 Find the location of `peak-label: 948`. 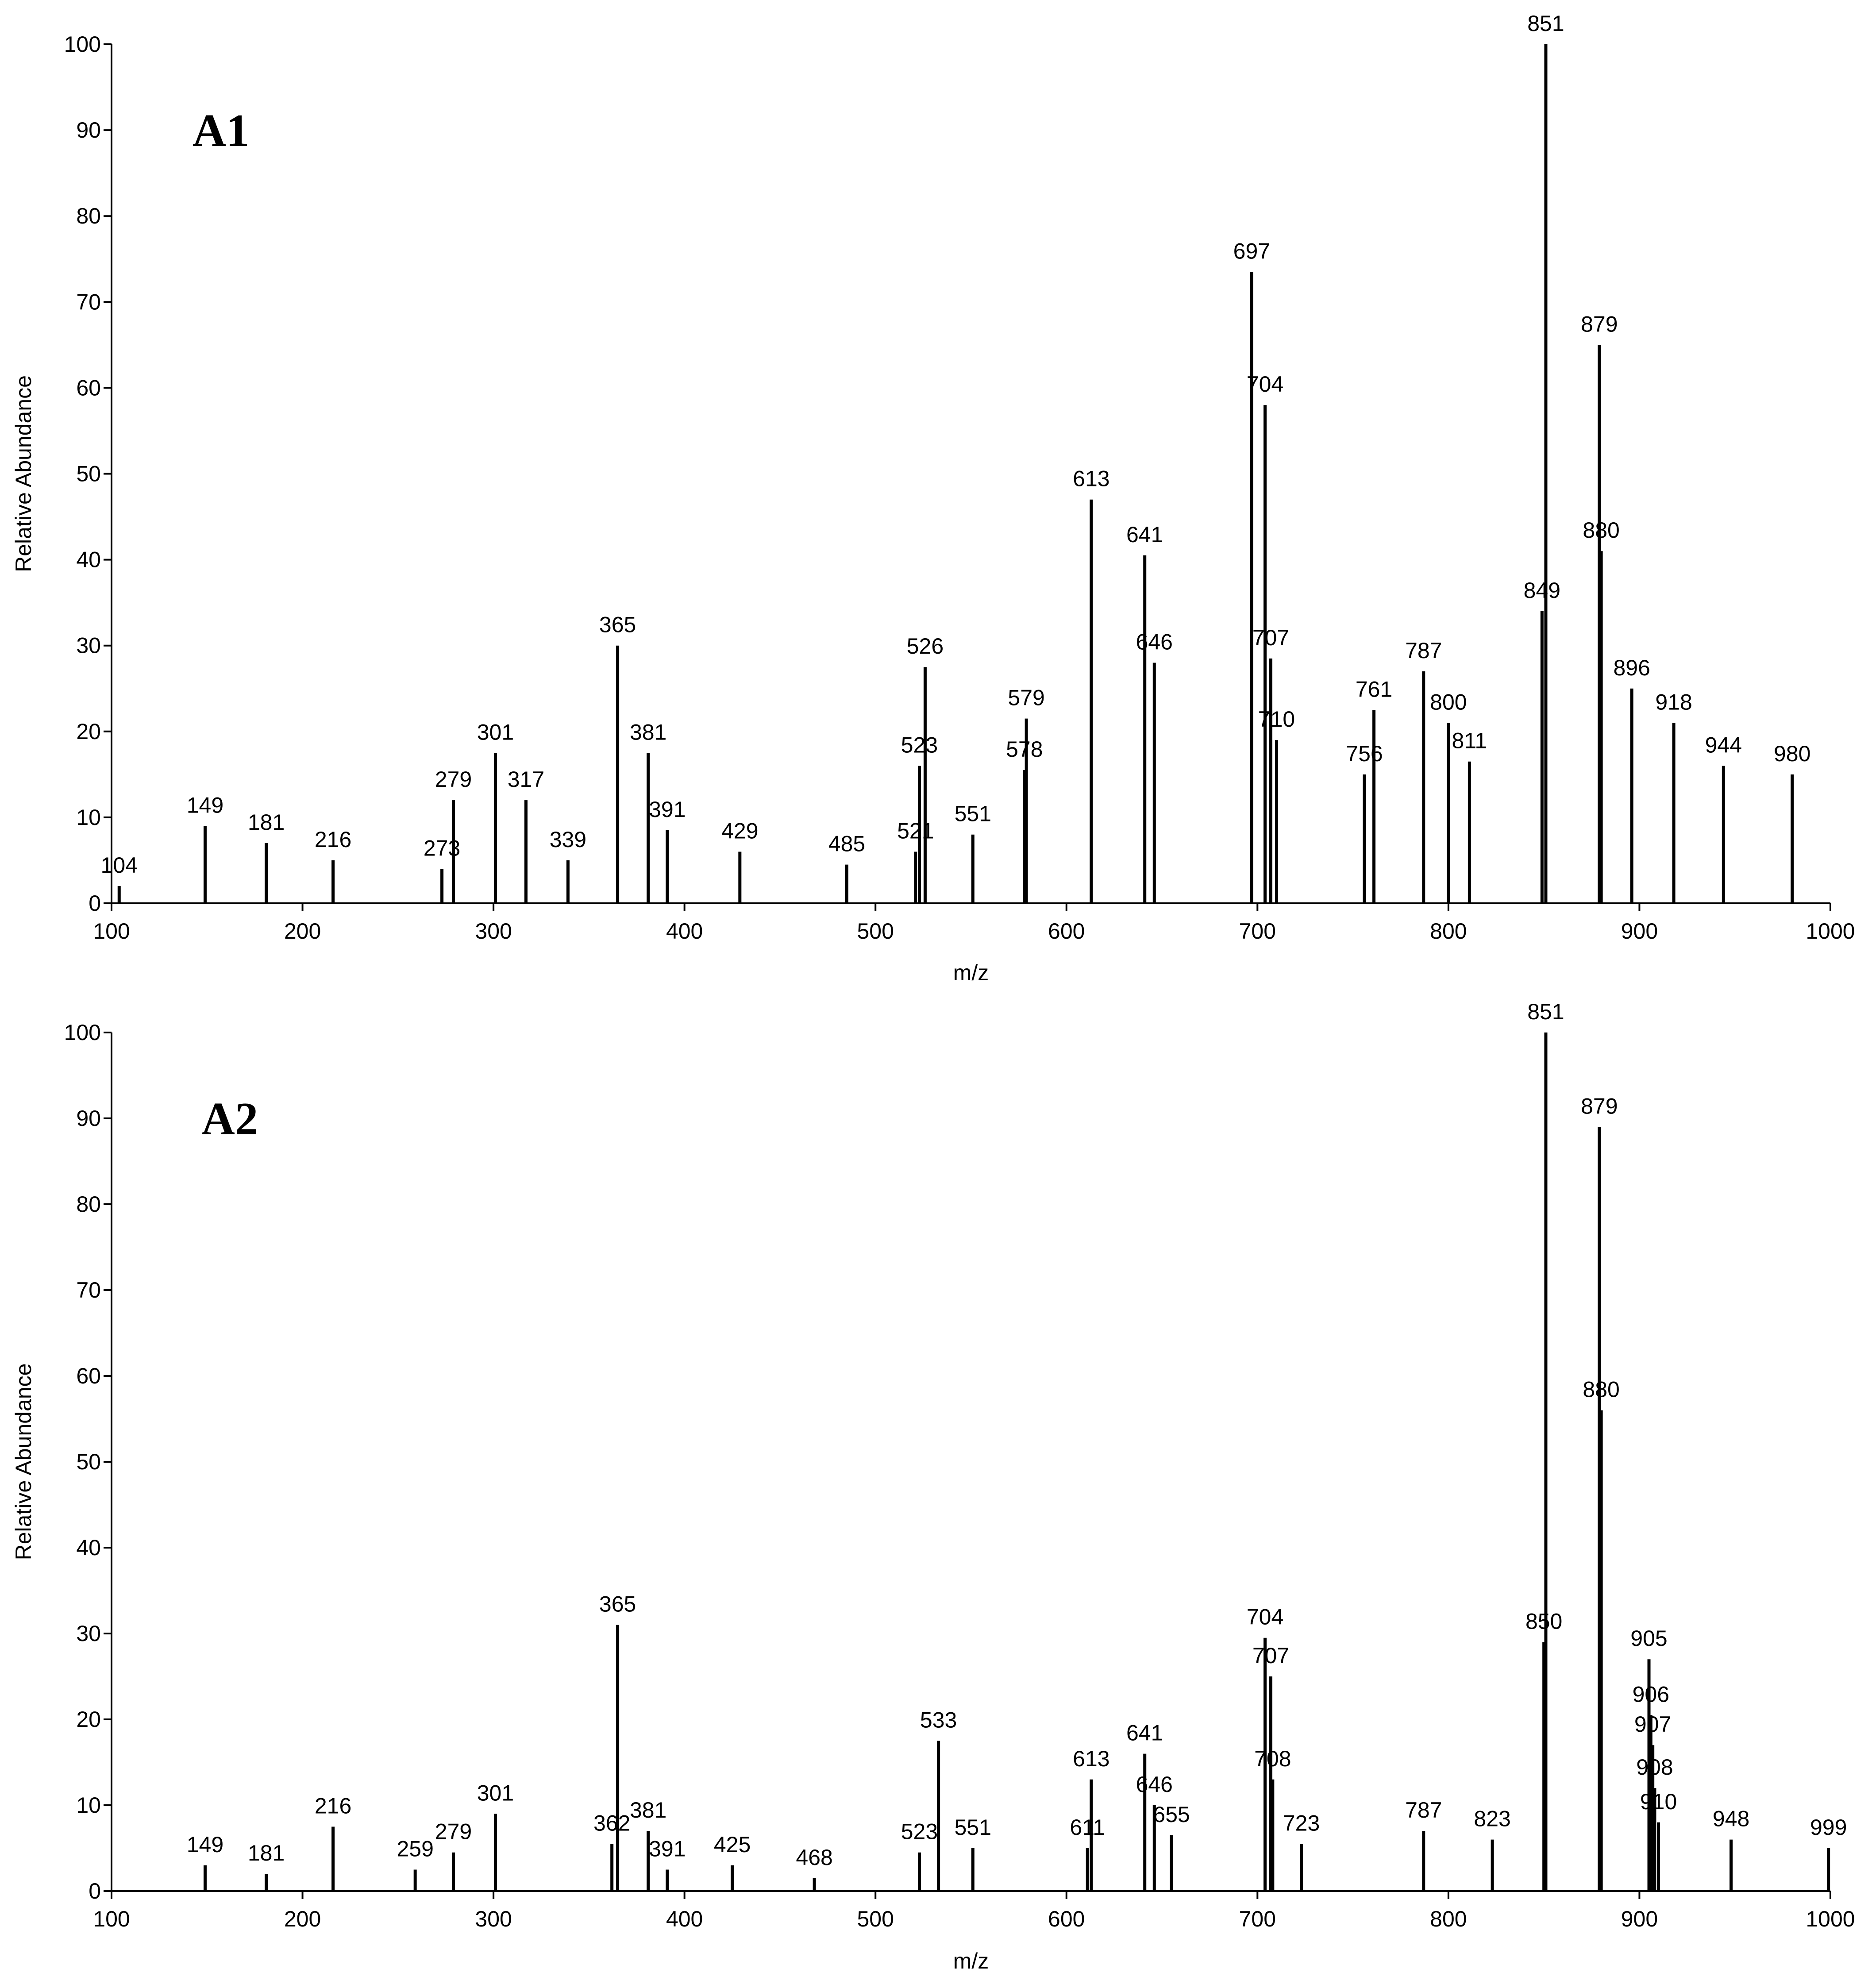

peak-label: 948 is located at coordinates (1731, 1819).